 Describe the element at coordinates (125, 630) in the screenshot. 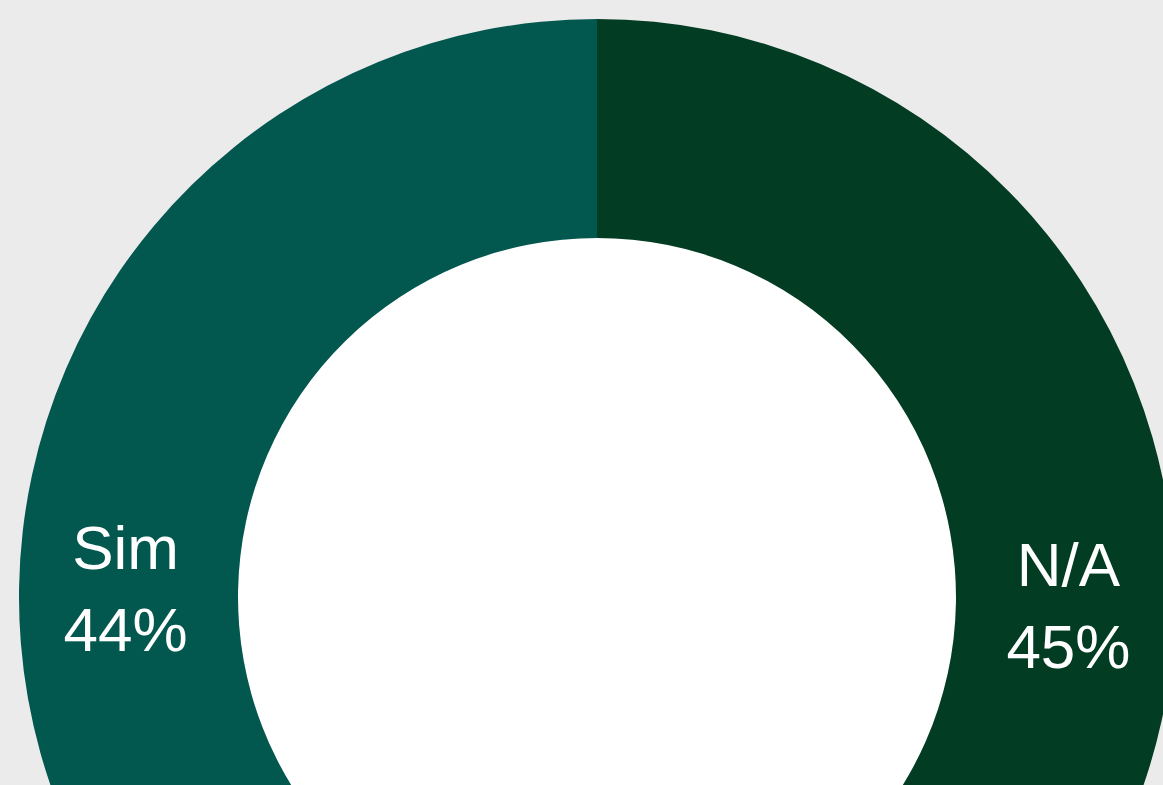

I see `data-label: 44%` at that location.